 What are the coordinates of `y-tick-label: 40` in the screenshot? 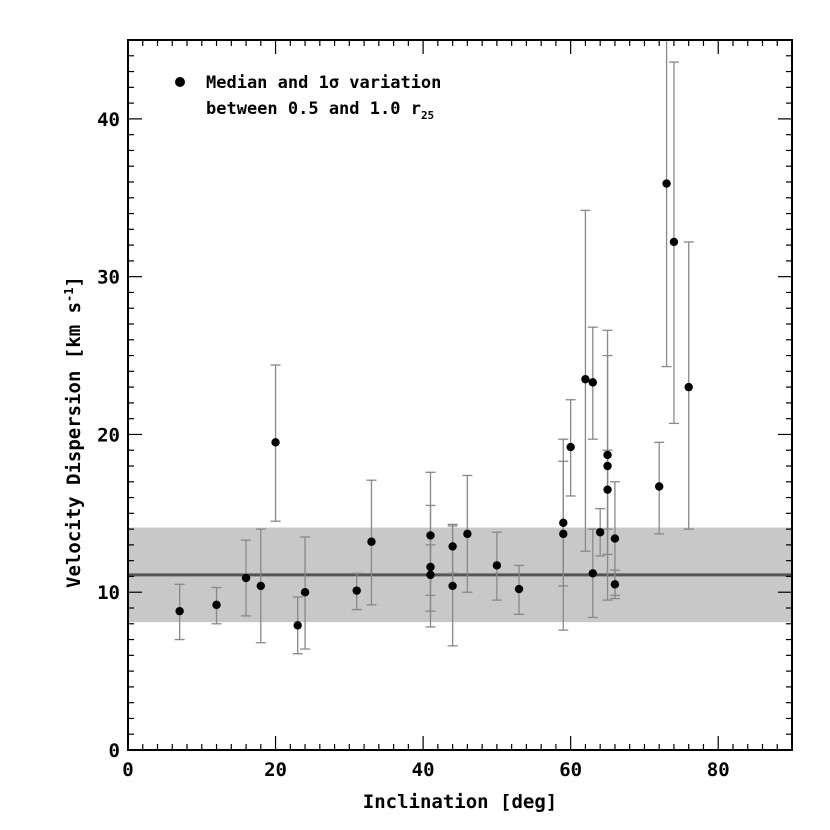 It's located at (108, 120).